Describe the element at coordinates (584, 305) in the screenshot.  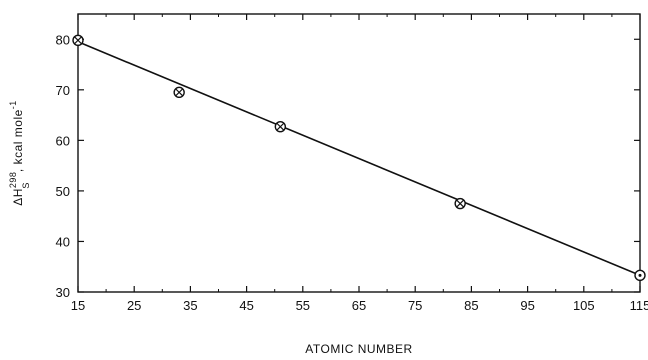
I see `x-tick-label: 105` at that location.